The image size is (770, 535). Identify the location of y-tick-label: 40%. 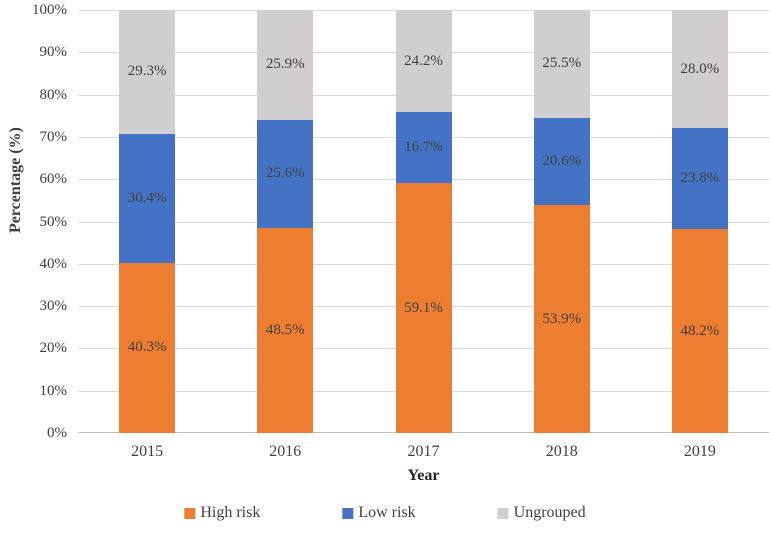
(53, 263).